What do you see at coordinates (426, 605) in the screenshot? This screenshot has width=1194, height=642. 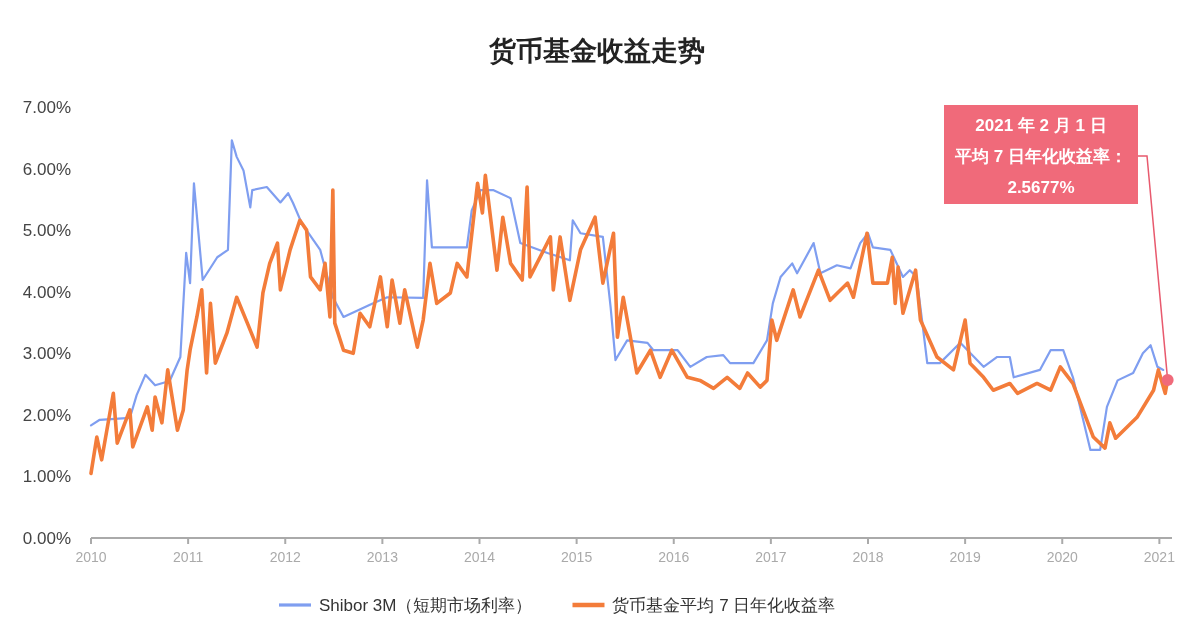 I see `legend-label: Shibor 3M（短期市场利率）` at bounding box center [426, 605].